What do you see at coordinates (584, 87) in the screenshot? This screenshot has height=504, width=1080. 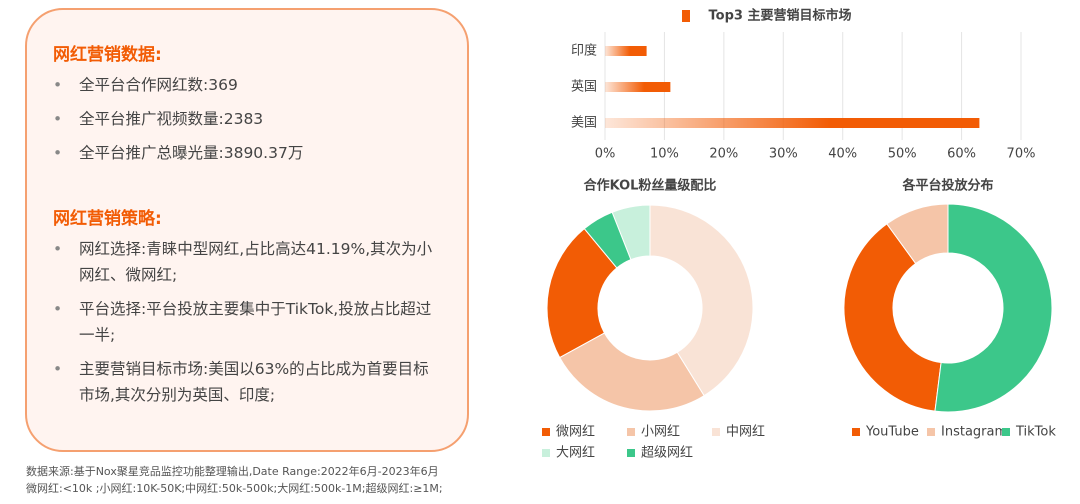 I see `y-tick-label: 英国` at bounding box center [584, 87].